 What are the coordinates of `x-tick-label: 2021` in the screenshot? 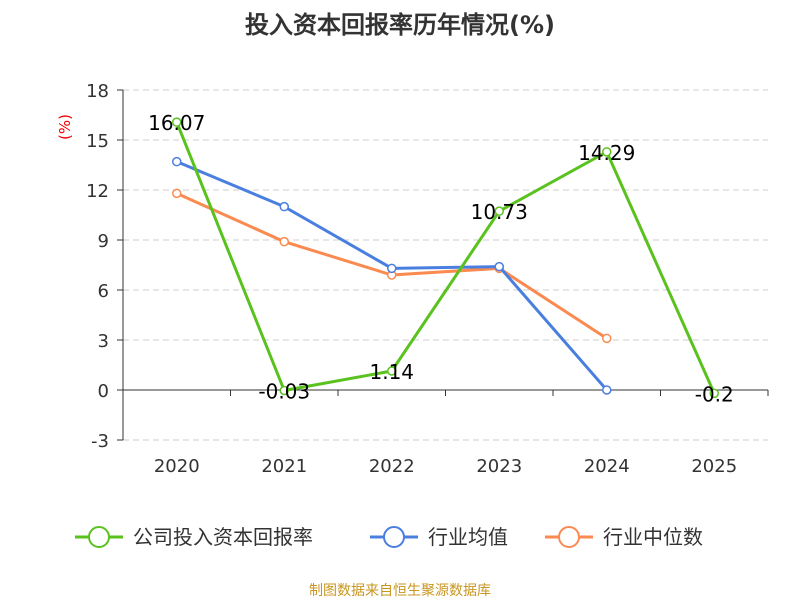 It's located at (284, 466).